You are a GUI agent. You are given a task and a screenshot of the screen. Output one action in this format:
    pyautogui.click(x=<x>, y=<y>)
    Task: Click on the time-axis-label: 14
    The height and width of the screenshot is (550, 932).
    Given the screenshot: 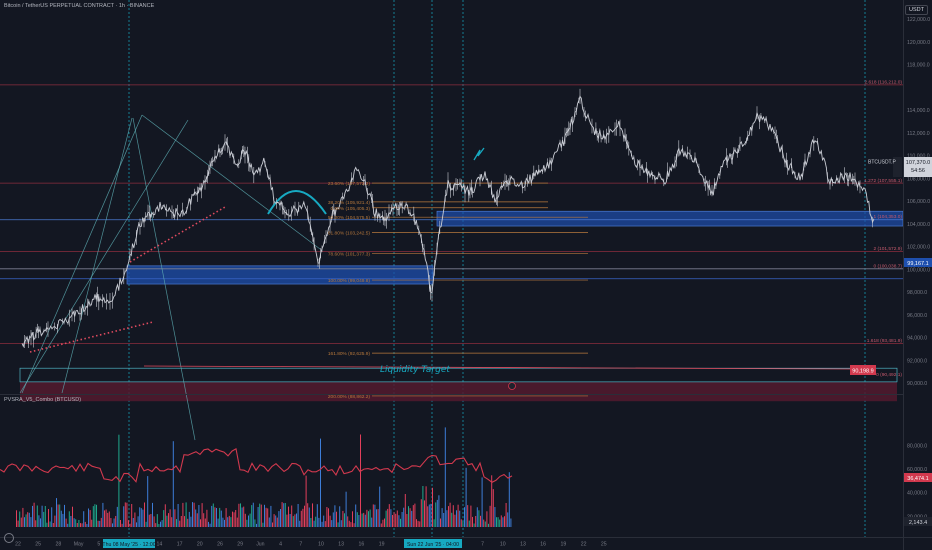 What is the action you would take?
    pyautogui.click(x=160, y=545)
    